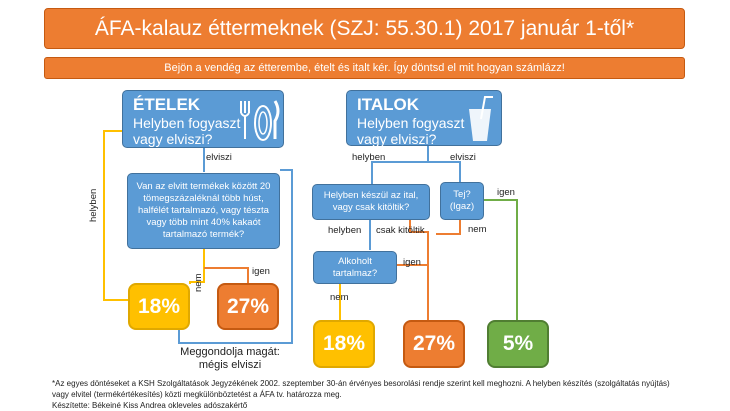  I want to click on drinks-takeaway-label: elviszi, so click(463, 157).